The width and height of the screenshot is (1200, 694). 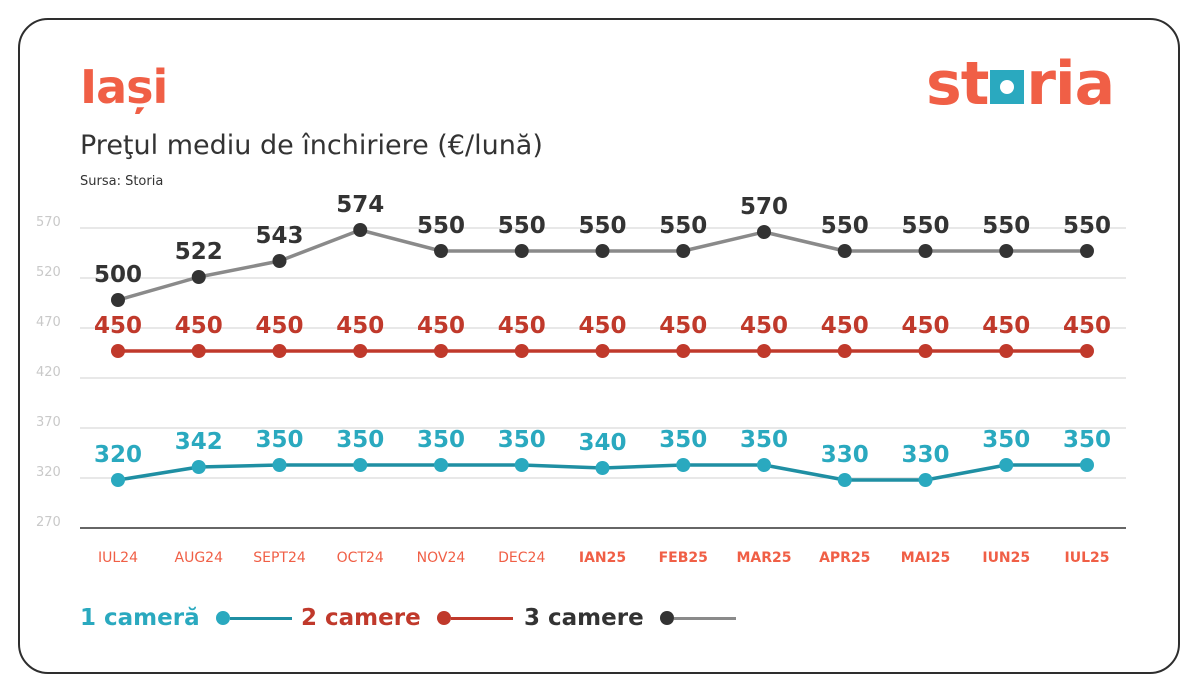 What do you see at coordinates (683, 558) in the screenshot?
I see `x-tick-label: FEB25` at bounding box center [683, 558].